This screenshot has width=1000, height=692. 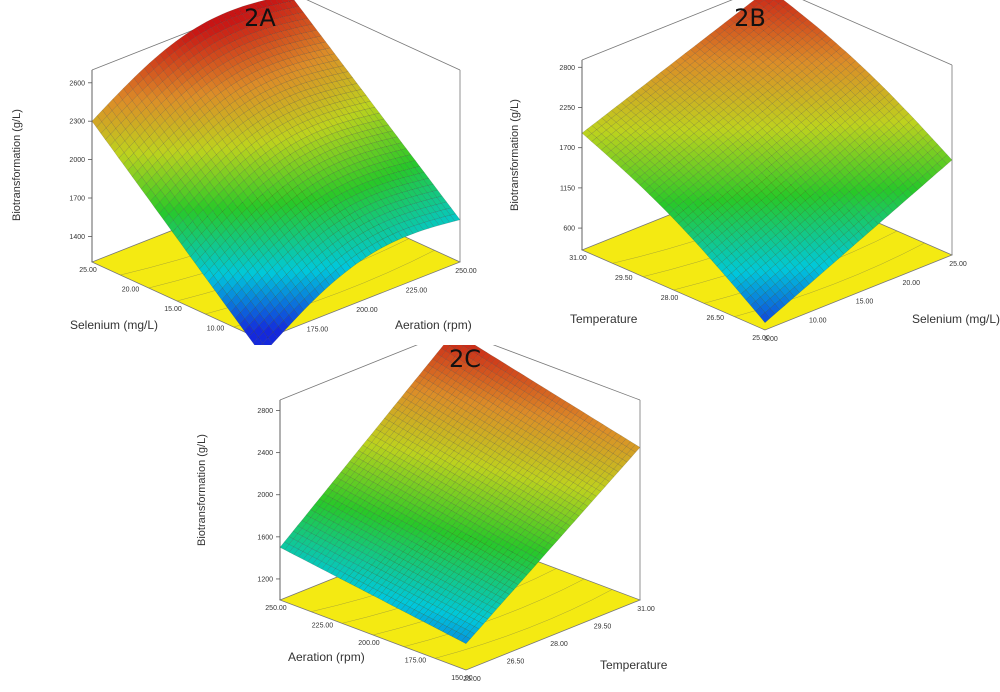 I want to click on x-axis-title: Aeration (rpm), so click(x=326, y=657).